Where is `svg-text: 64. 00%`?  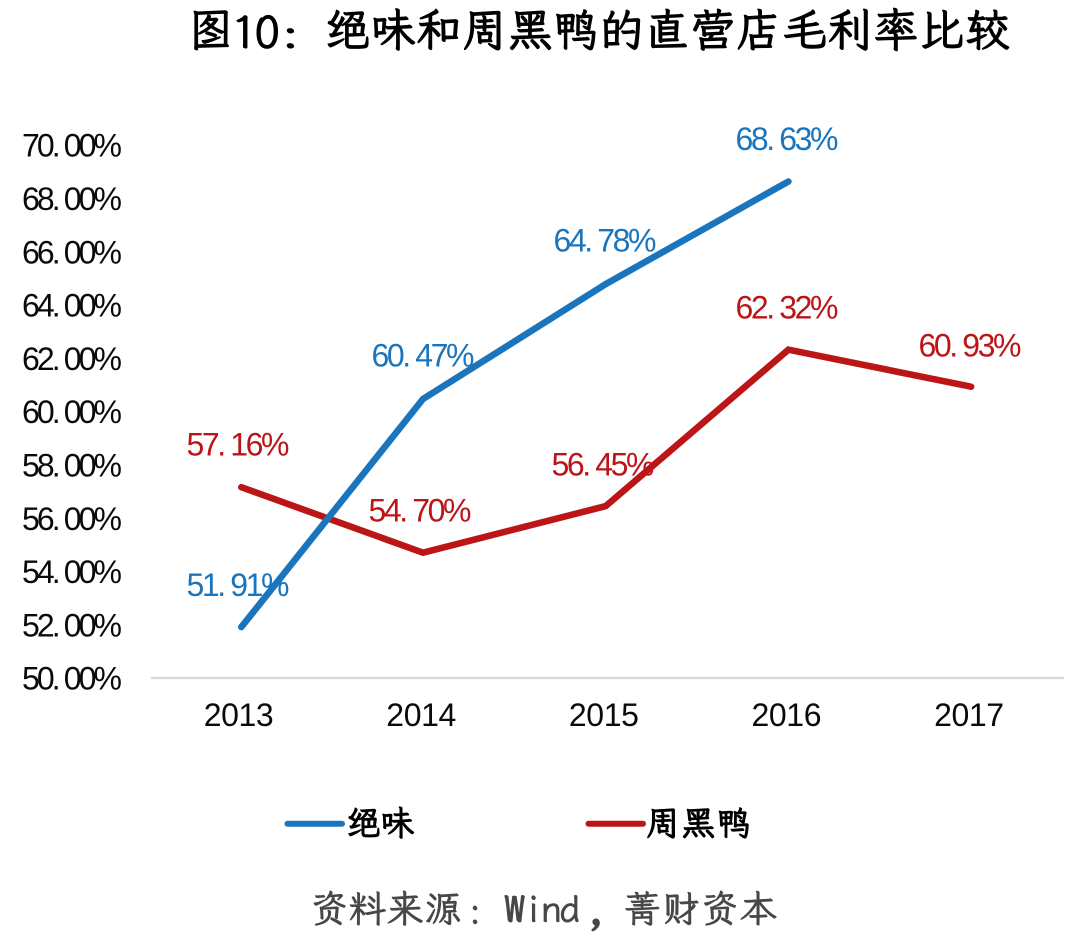
svg-text: 64. 00% is located at coordinates (72, 306).